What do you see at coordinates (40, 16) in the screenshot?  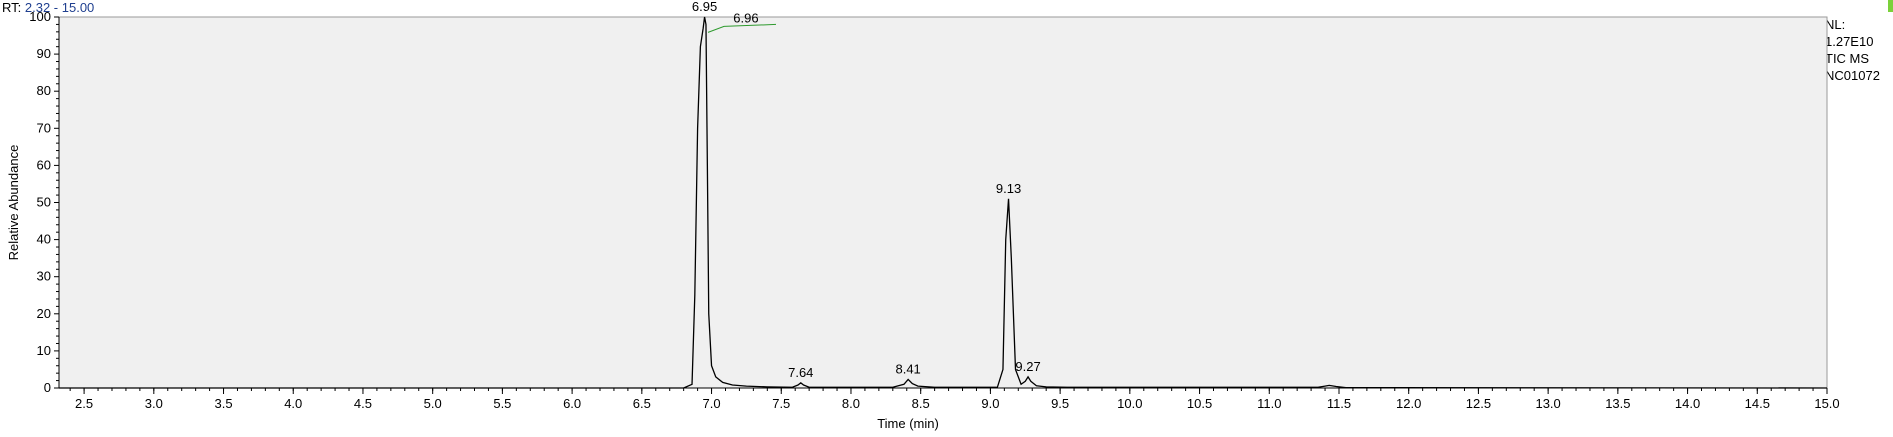 I see `y-tick-label: 100` at bounding box center [40, 16].